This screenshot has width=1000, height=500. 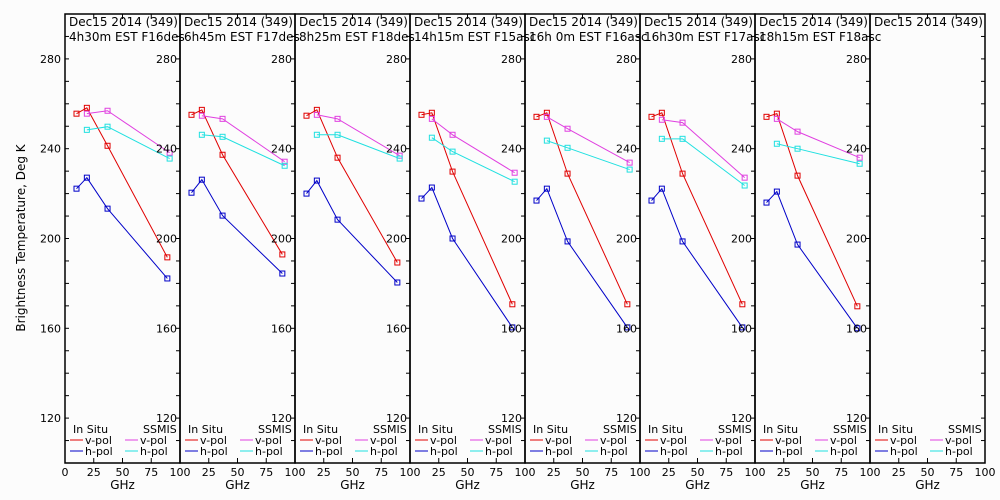 What do you see at coordinates (475, 37) in the screenshot?
I see `panel-title-time: 14h15m EST F15asc` at bounding box center [475, 37].